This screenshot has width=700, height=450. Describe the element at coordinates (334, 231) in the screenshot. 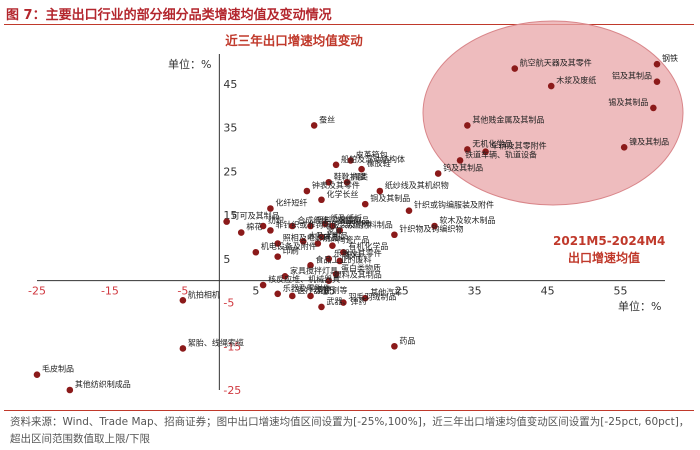

I see `point-label: 家具` at that location.